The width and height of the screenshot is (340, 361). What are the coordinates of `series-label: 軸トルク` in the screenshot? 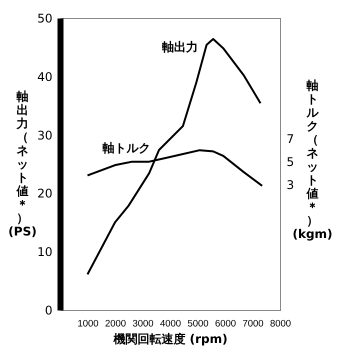 It's located at (126, 148).